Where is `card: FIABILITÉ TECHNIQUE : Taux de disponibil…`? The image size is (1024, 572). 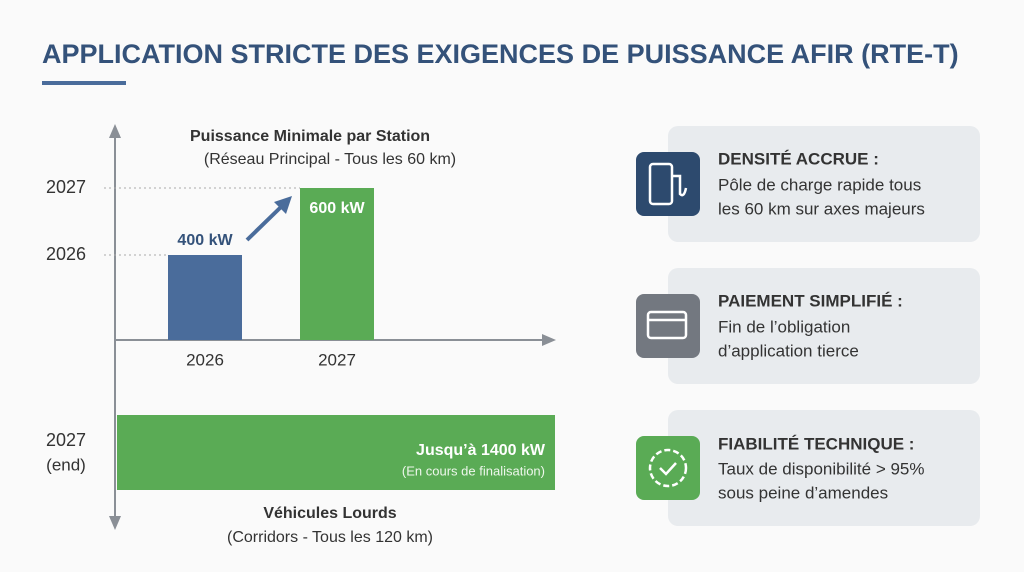 card: FIABILITÉ TECHNIQUE : Taux de disponibil… is located at coordinates (808, 468).